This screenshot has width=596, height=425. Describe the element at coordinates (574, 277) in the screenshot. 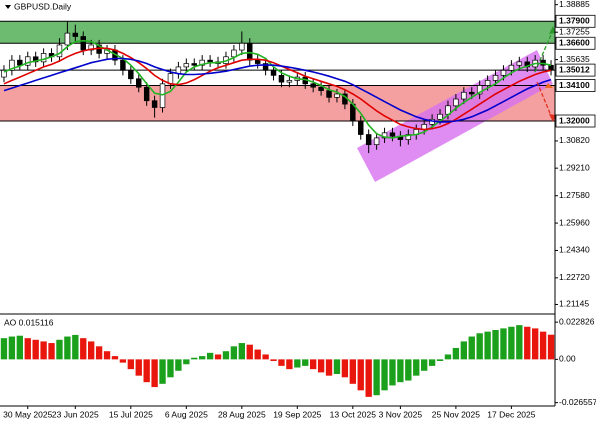

I see `y-tick-label: 1.22720` at that location.